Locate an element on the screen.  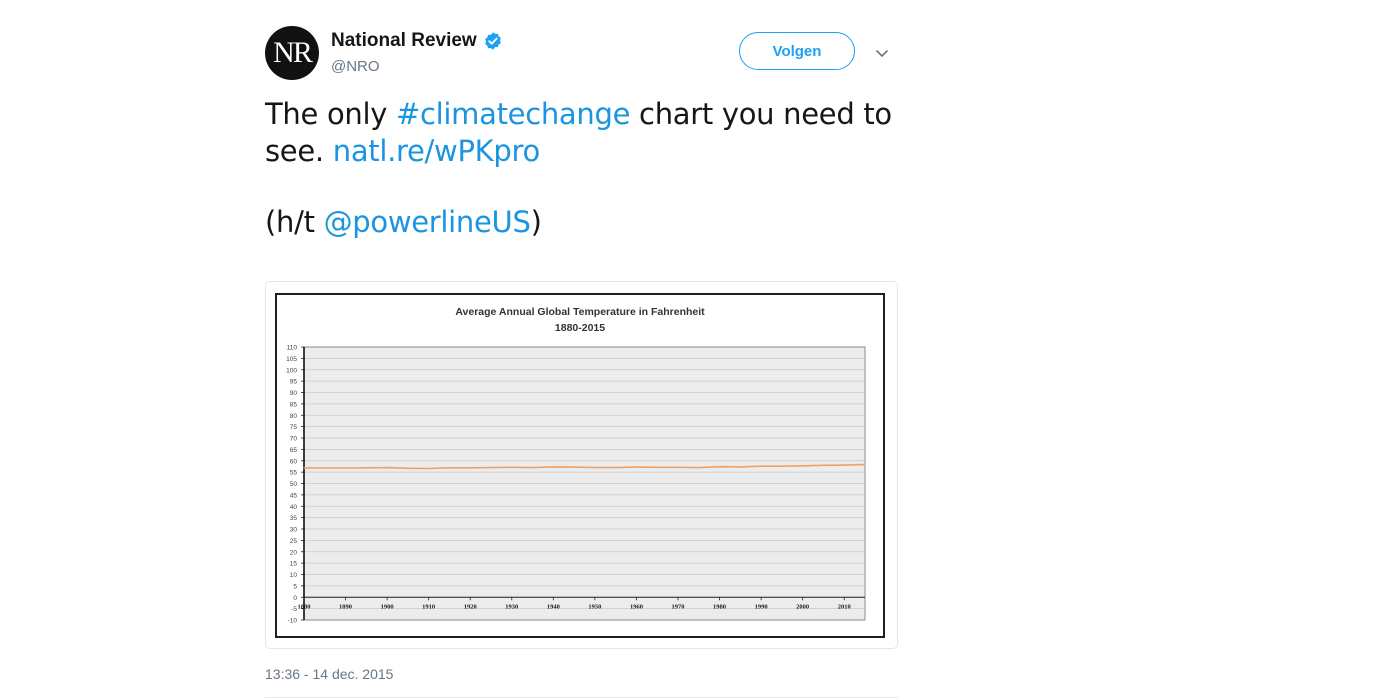
y-tick-label: -10 is located at coordinates (293, 621).